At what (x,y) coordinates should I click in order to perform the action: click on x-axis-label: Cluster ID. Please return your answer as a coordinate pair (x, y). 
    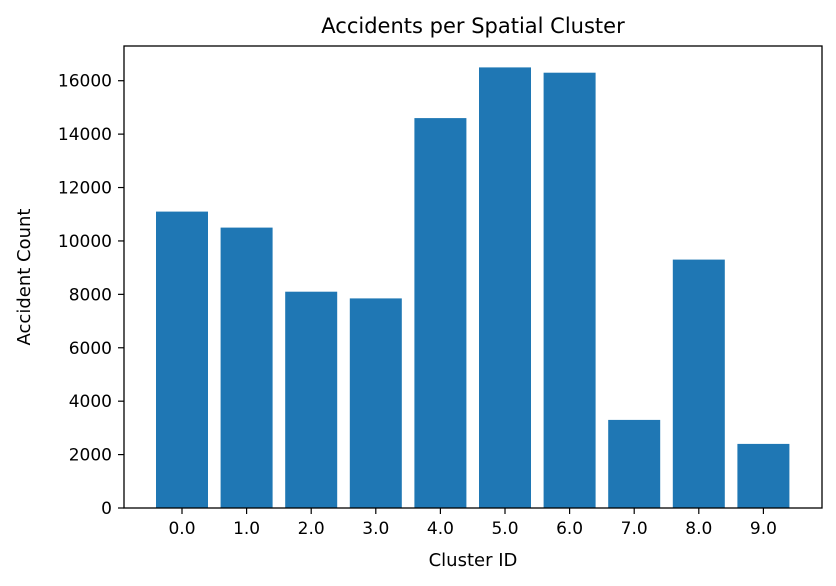
    Looking at the image, I should click on (473, 560).